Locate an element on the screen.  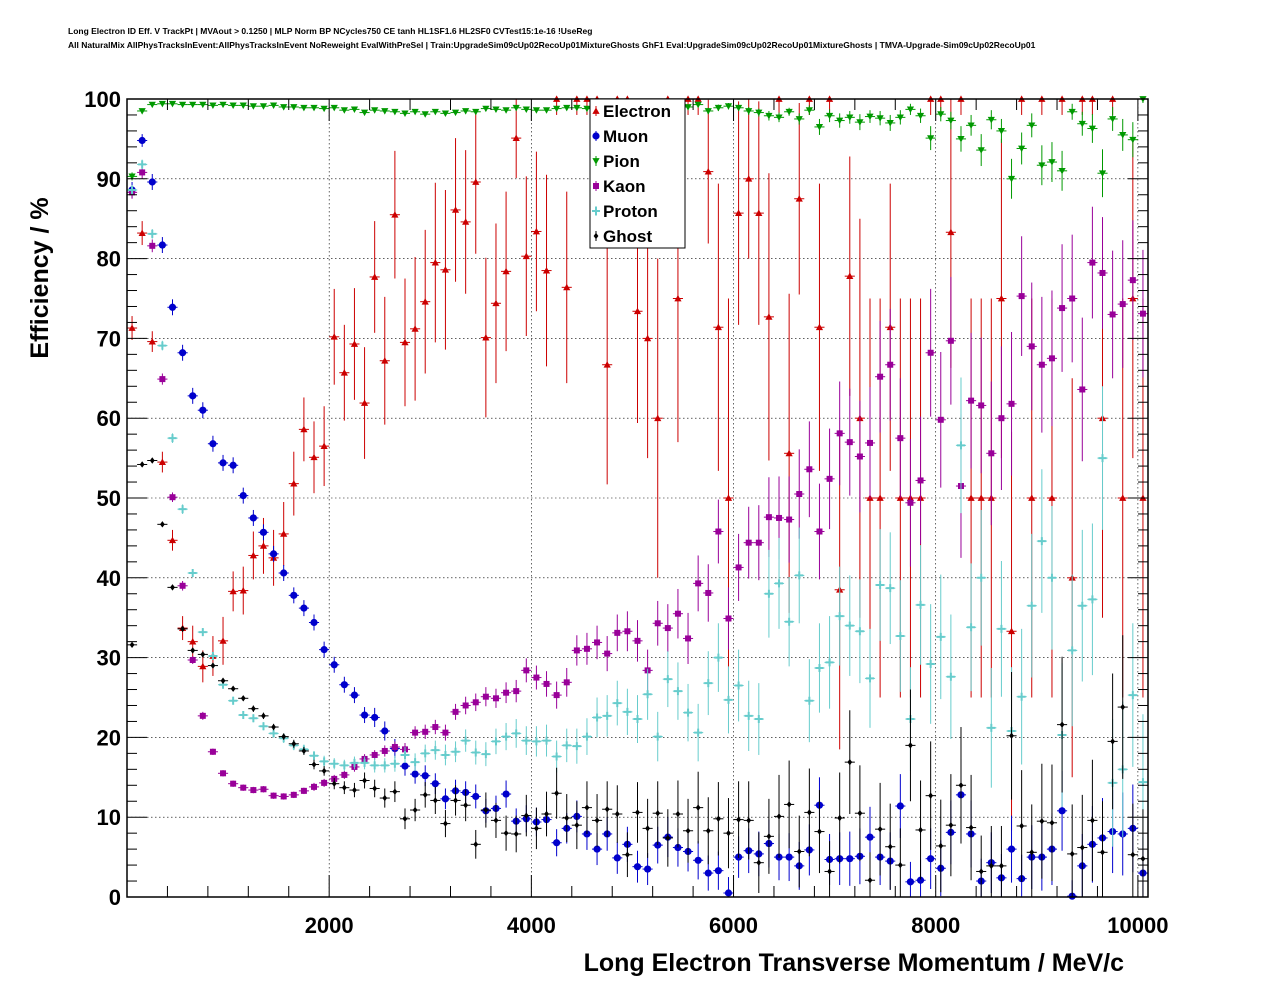
y-tick-label: 0 is located at coordinates (115, 897).